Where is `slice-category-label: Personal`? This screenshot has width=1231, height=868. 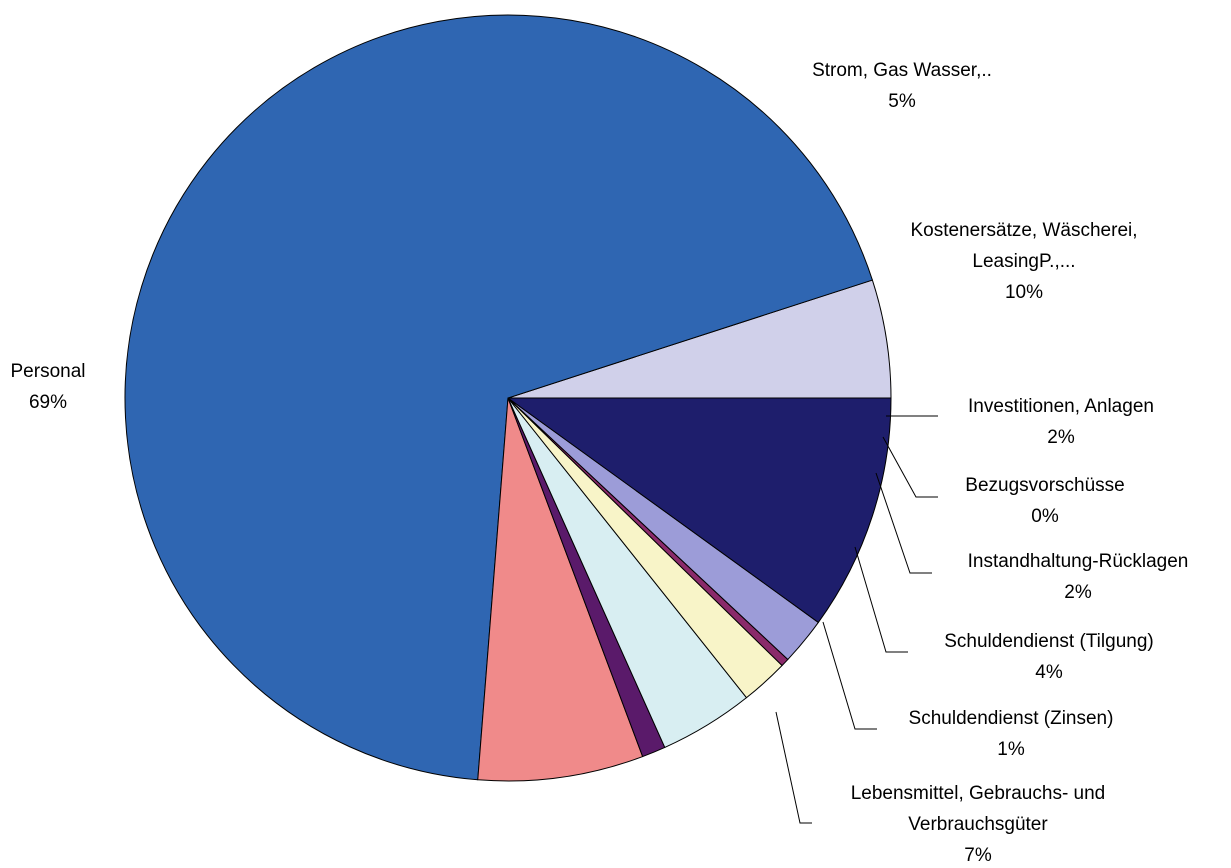 slice-category-label: Personal is located at coordinates (48, 371).